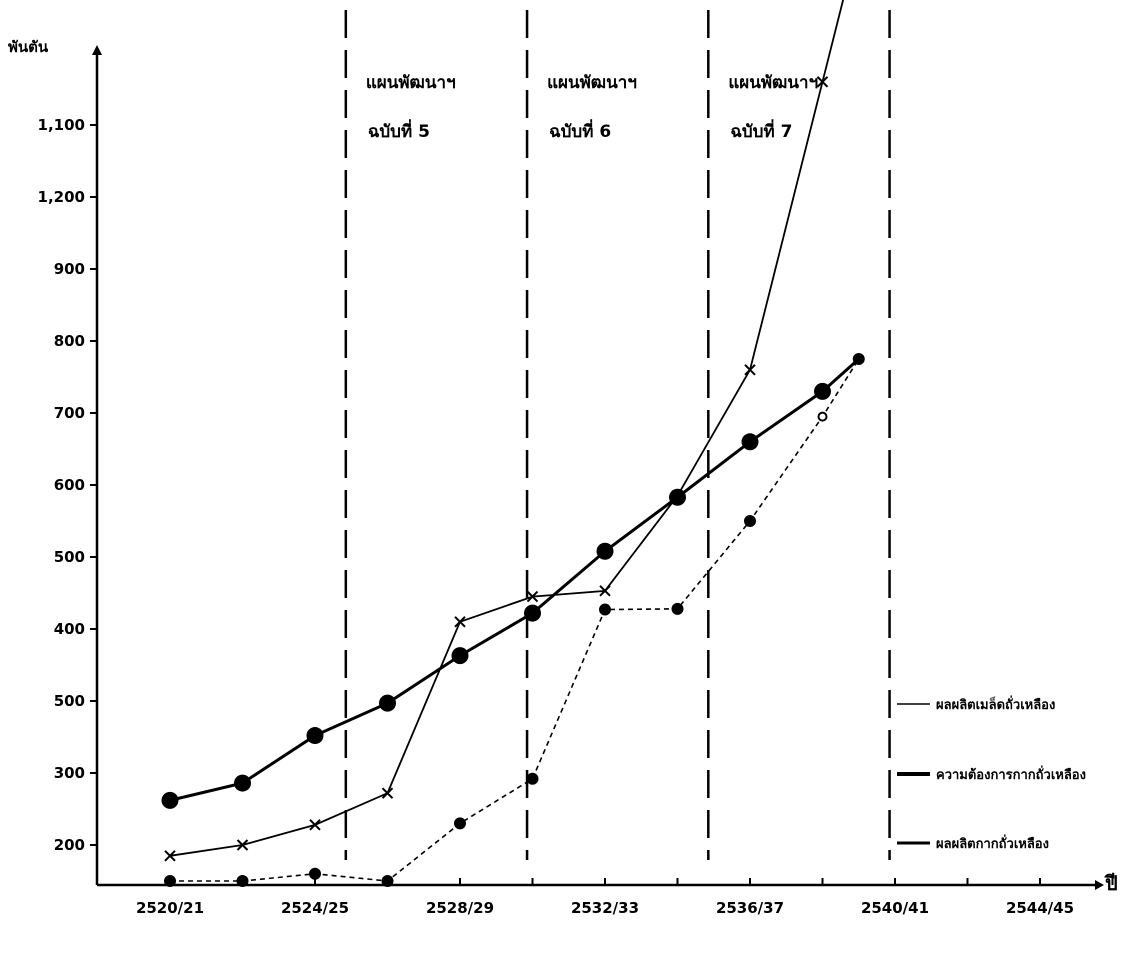 The width and height of the screenshot is (1137, 962). Describe the element at coordinates (761, 130) in the screenshot. I see `plan-label-number: ฉบับที่ 7` at that location.